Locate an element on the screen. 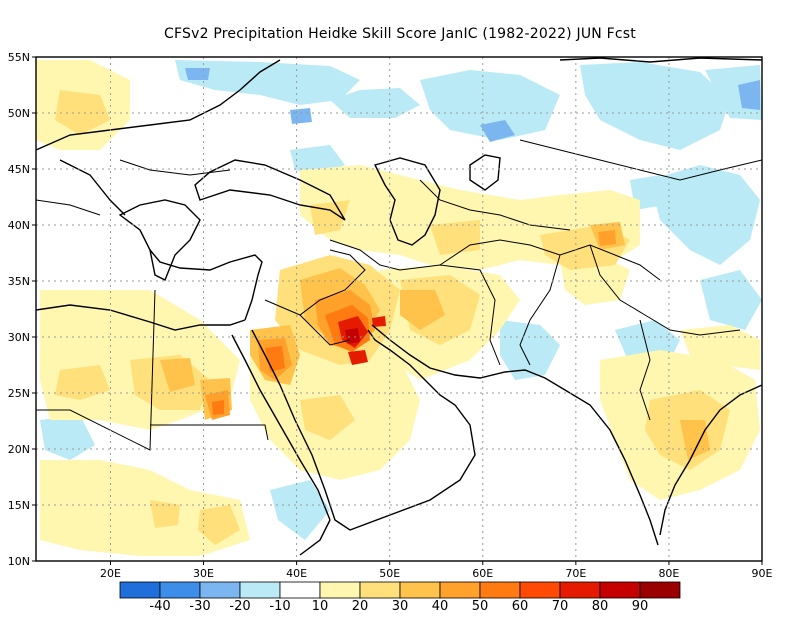 This screenshot has width=800, height=618. colorbar-label: 50 is located at coordinates (480, 606).